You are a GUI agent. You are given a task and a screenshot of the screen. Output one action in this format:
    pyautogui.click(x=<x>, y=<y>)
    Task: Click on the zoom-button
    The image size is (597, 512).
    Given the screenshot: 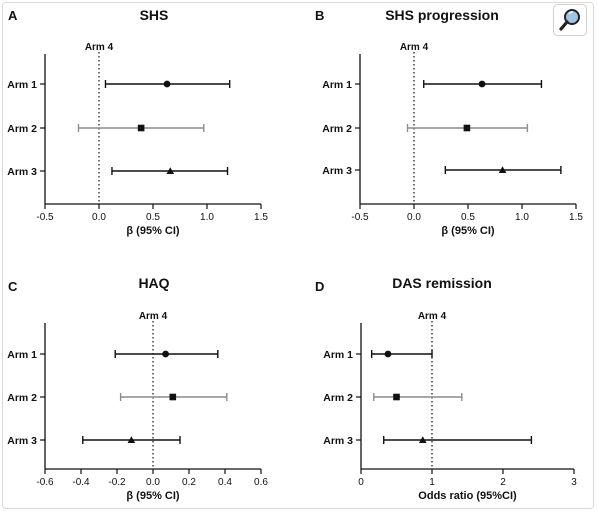 What is the action you would take?
    pyautogui.click(x=570, y=20)
    